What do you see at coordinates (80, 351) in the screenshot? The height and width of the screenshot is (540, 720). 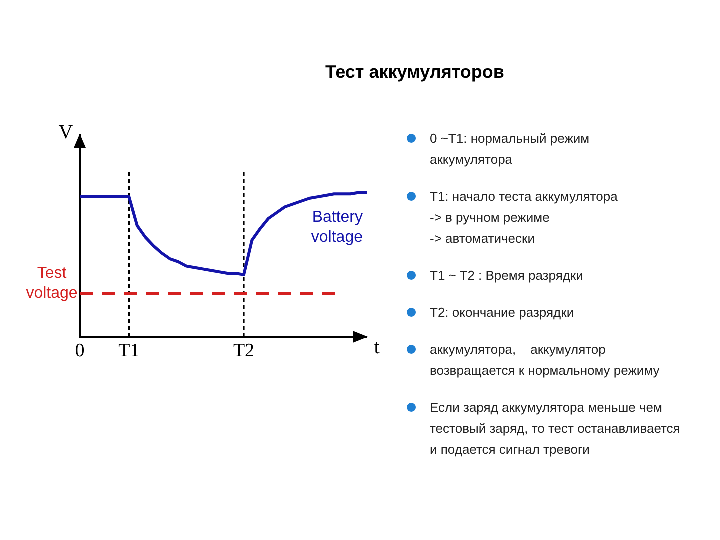 I see `x-tick-label: 0` at bounding box center [80, 351].